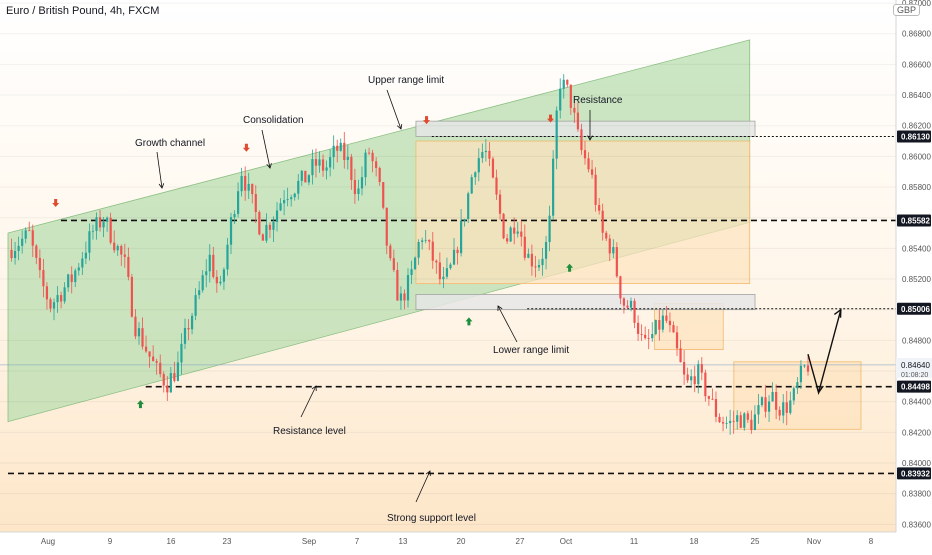  I want to click on level-price-label: 0.85006, so click(915, 309).